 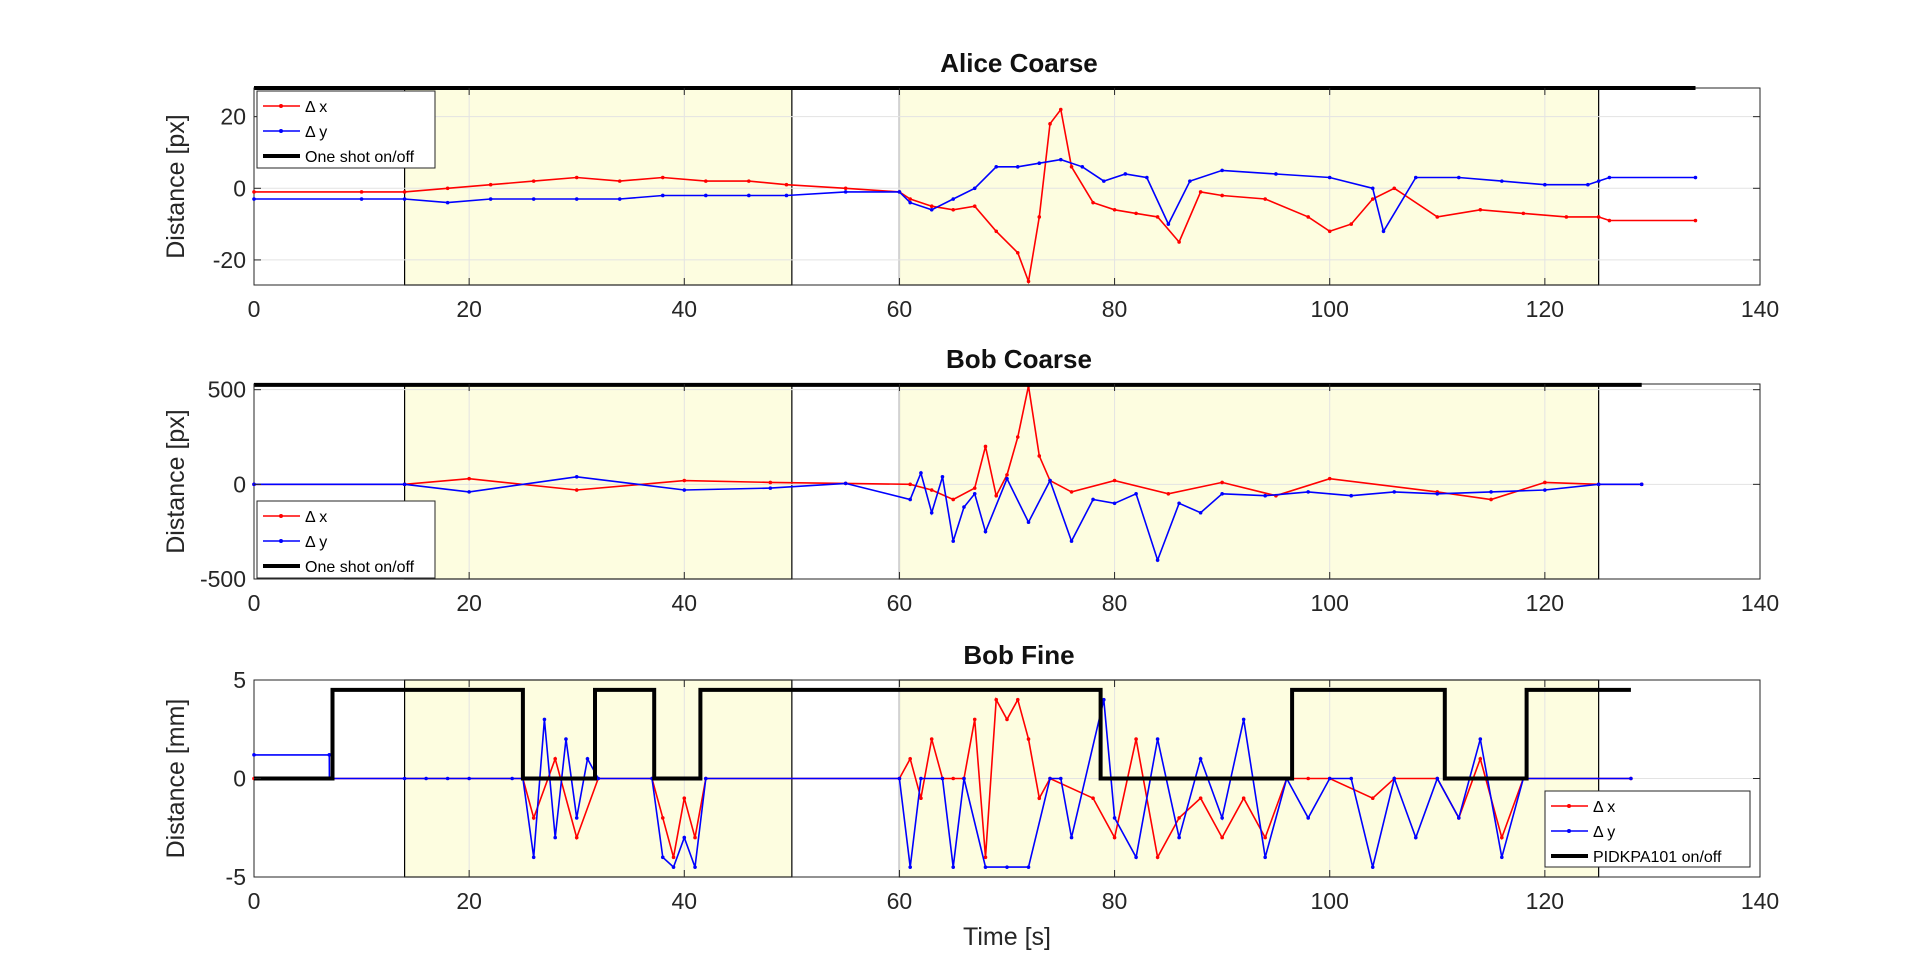 I want to click on chart-title: Alice Coarse, so click(x=1019, y=63).